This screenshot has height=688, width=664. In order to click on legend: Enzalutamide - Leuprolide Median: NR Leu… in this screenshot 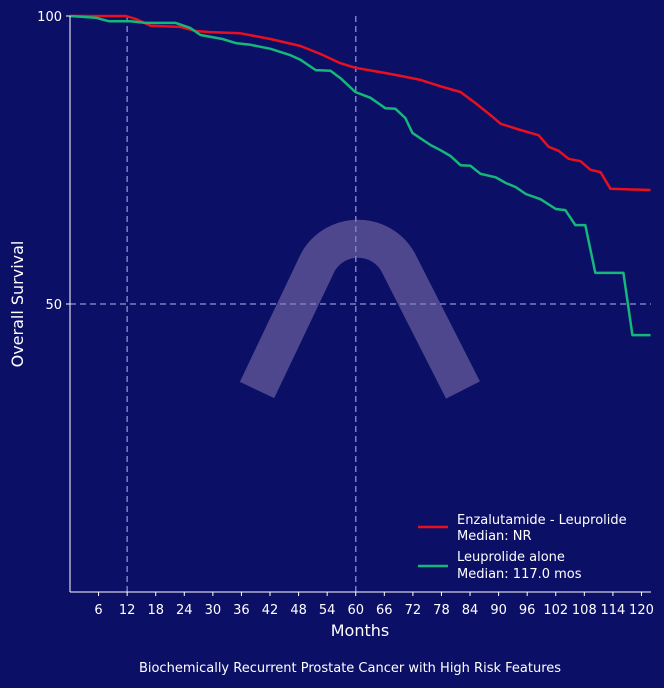, I will do `click(522, 547)`.